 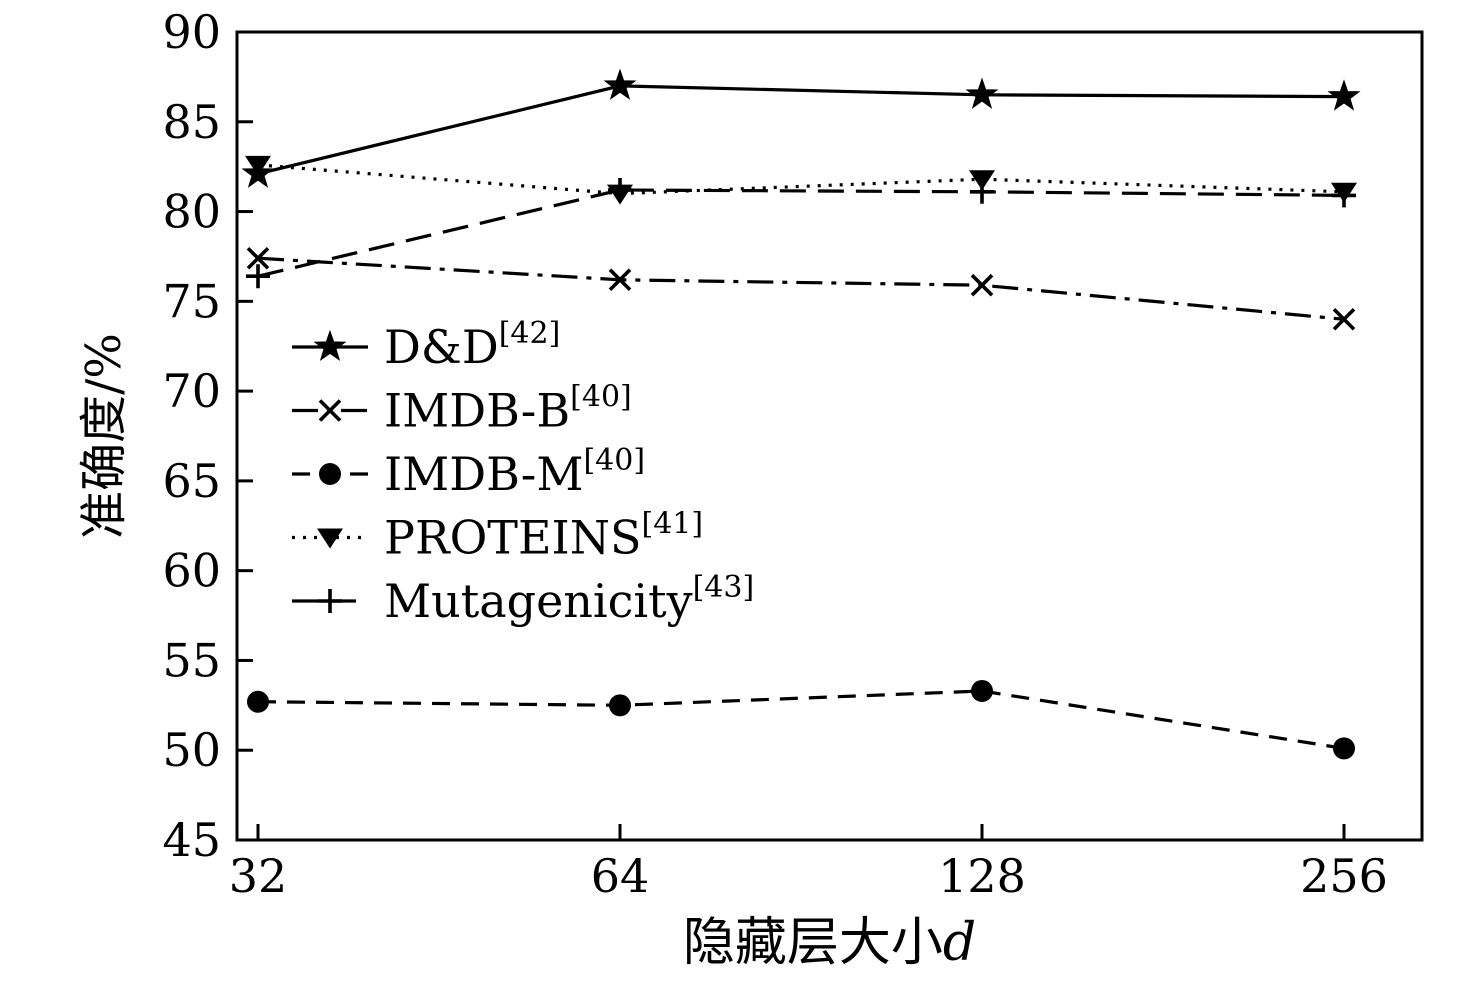 What do you see at coordinates (191, 481) in the screenshot?
I see `y-tick-label: 65` at bounding box center [191, 481].